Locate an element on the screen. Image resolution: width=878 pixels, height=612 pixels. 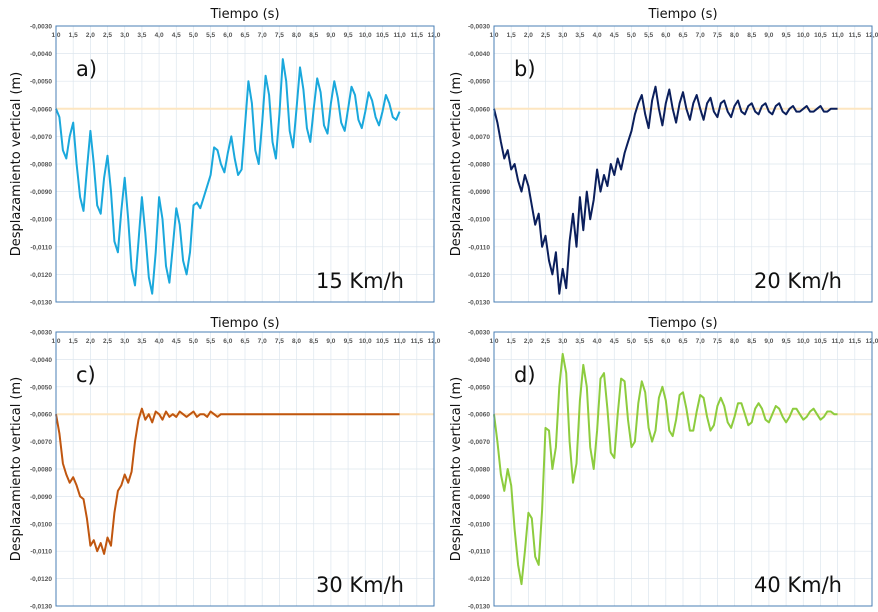
panel-label: b) is located at coordinates (525, 69).